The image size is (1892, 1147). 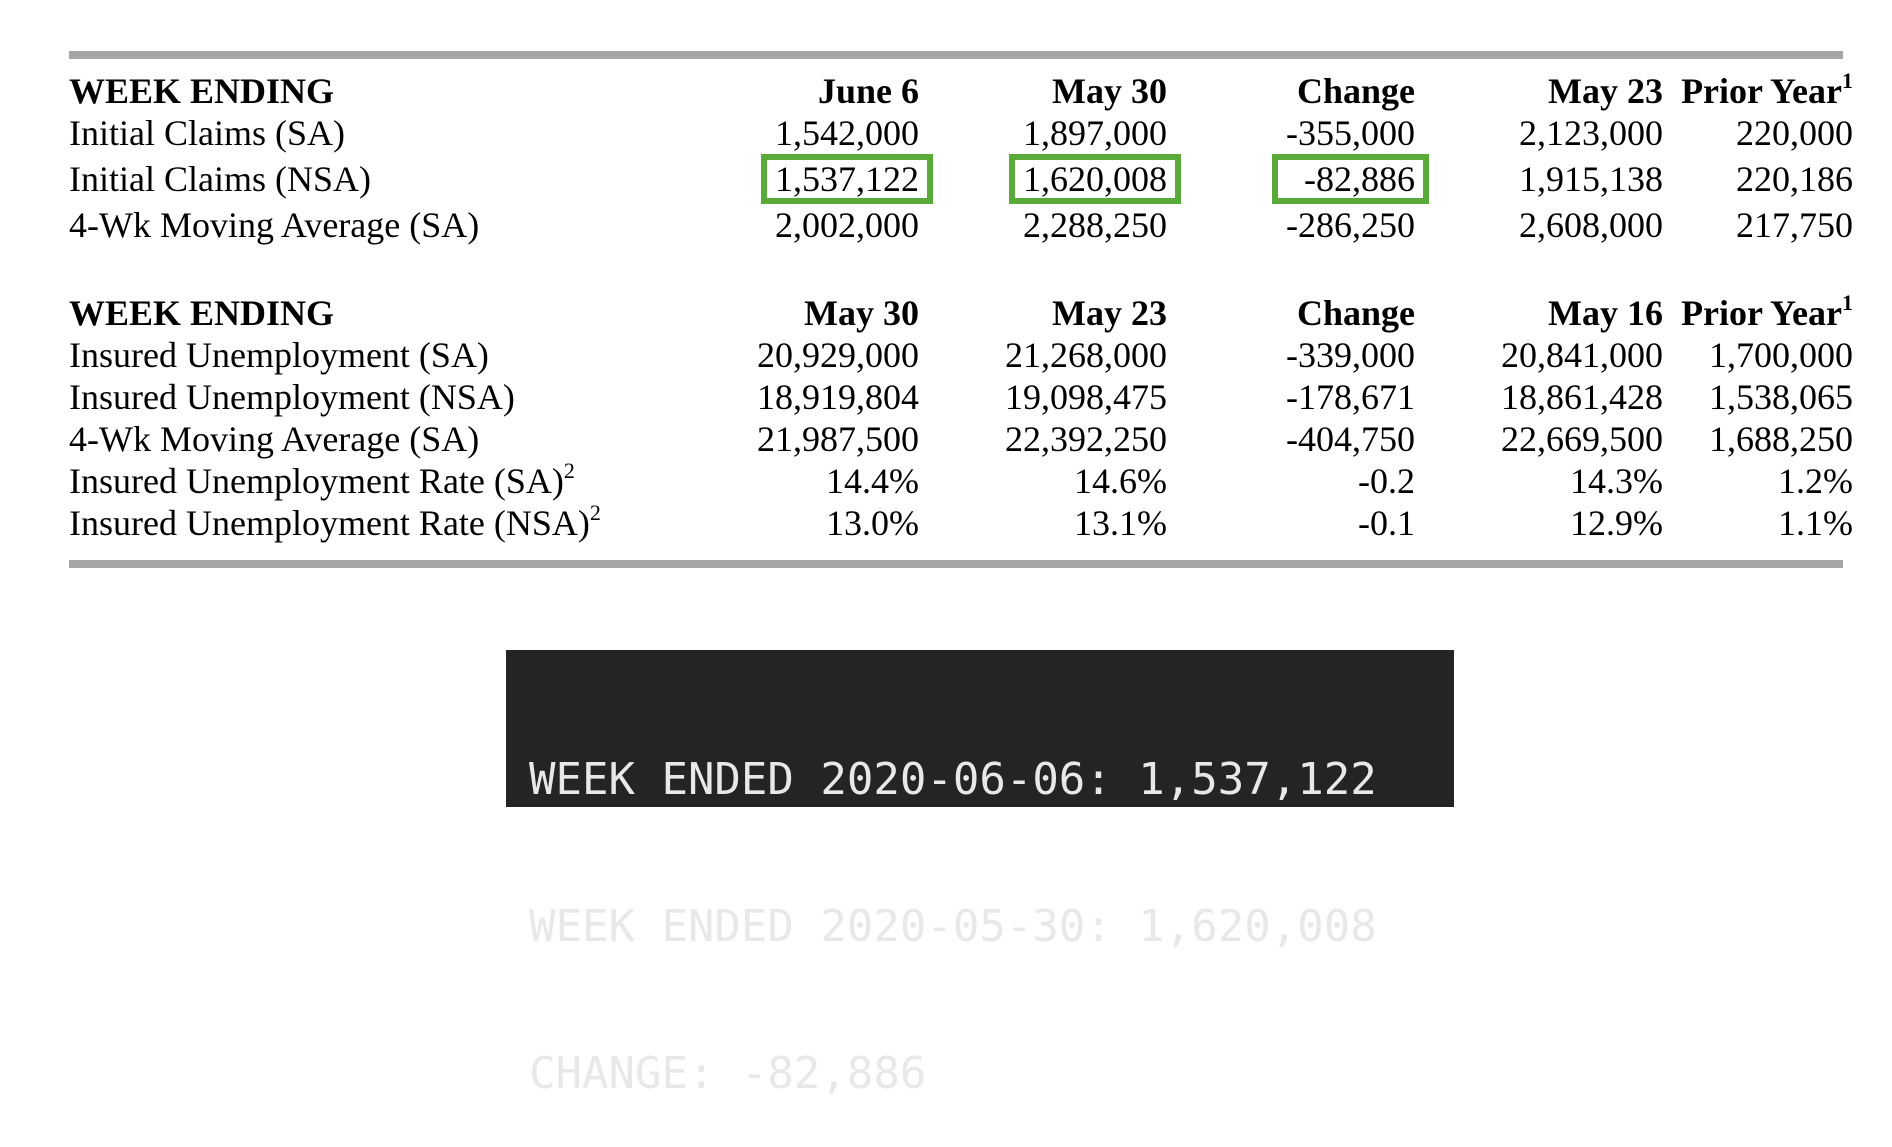 I want to click on table-cell-highlighted: 1,620,008, so click(x=1050, y=179).